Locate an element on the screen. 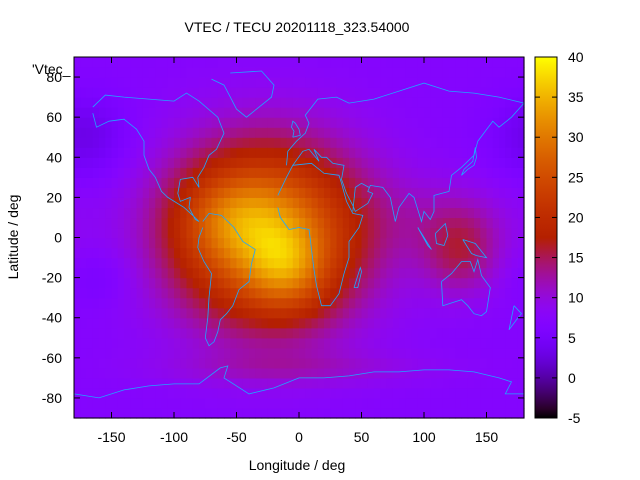 Image resolution: width=640 pixels, height=480 pixels. chart-title: VTEC / TECU 20201118_323.54000 is located at coordinates (297, 27).